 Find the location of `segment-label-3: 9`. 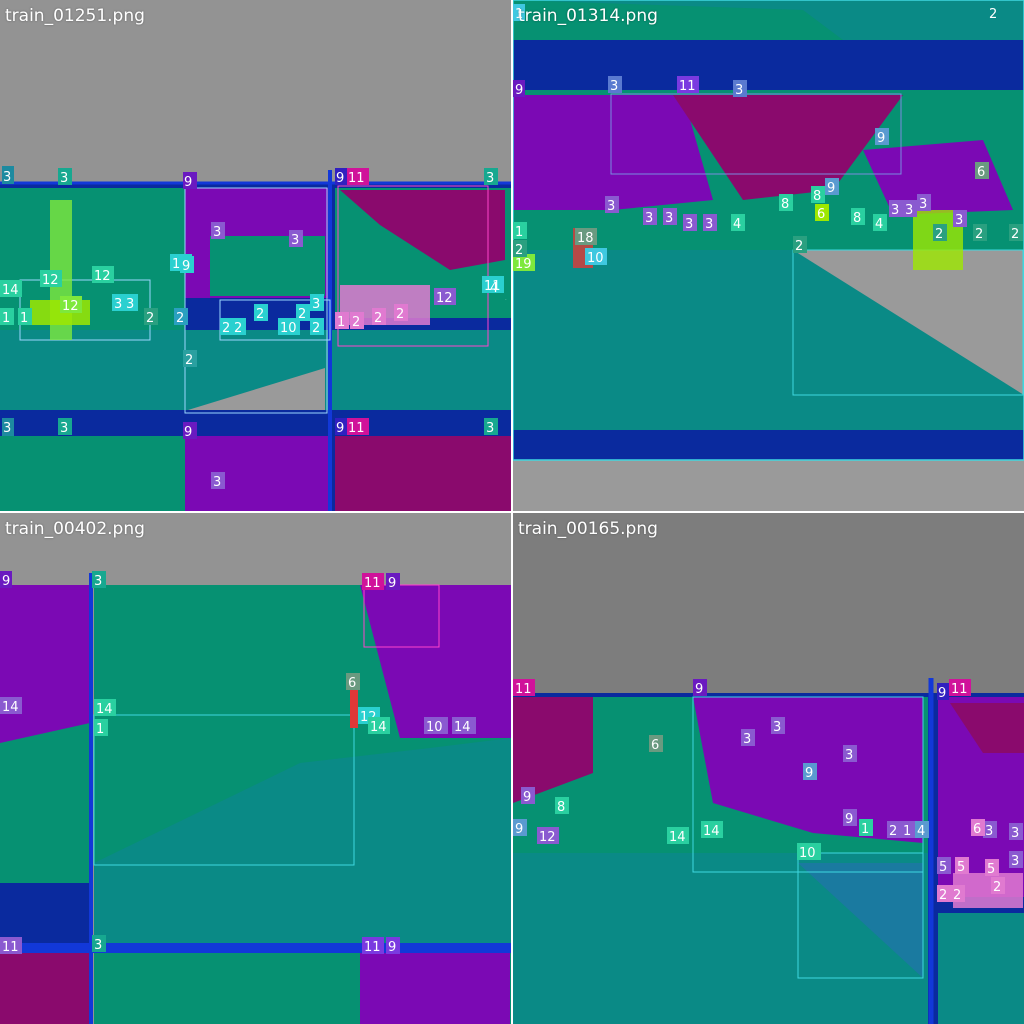

segment-label-3: 9 is located at coordinates (519, 90).